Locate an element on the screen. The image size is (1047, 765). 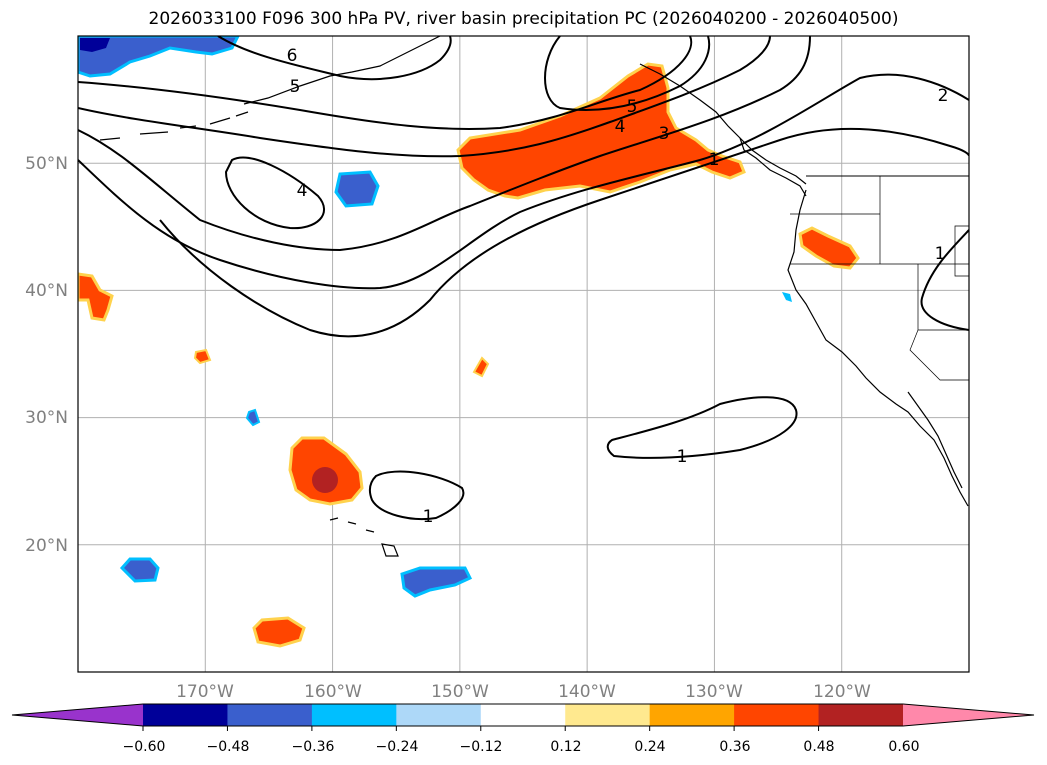
colorbar-tick-label: −0.60 is located at coordinates (144, 747).